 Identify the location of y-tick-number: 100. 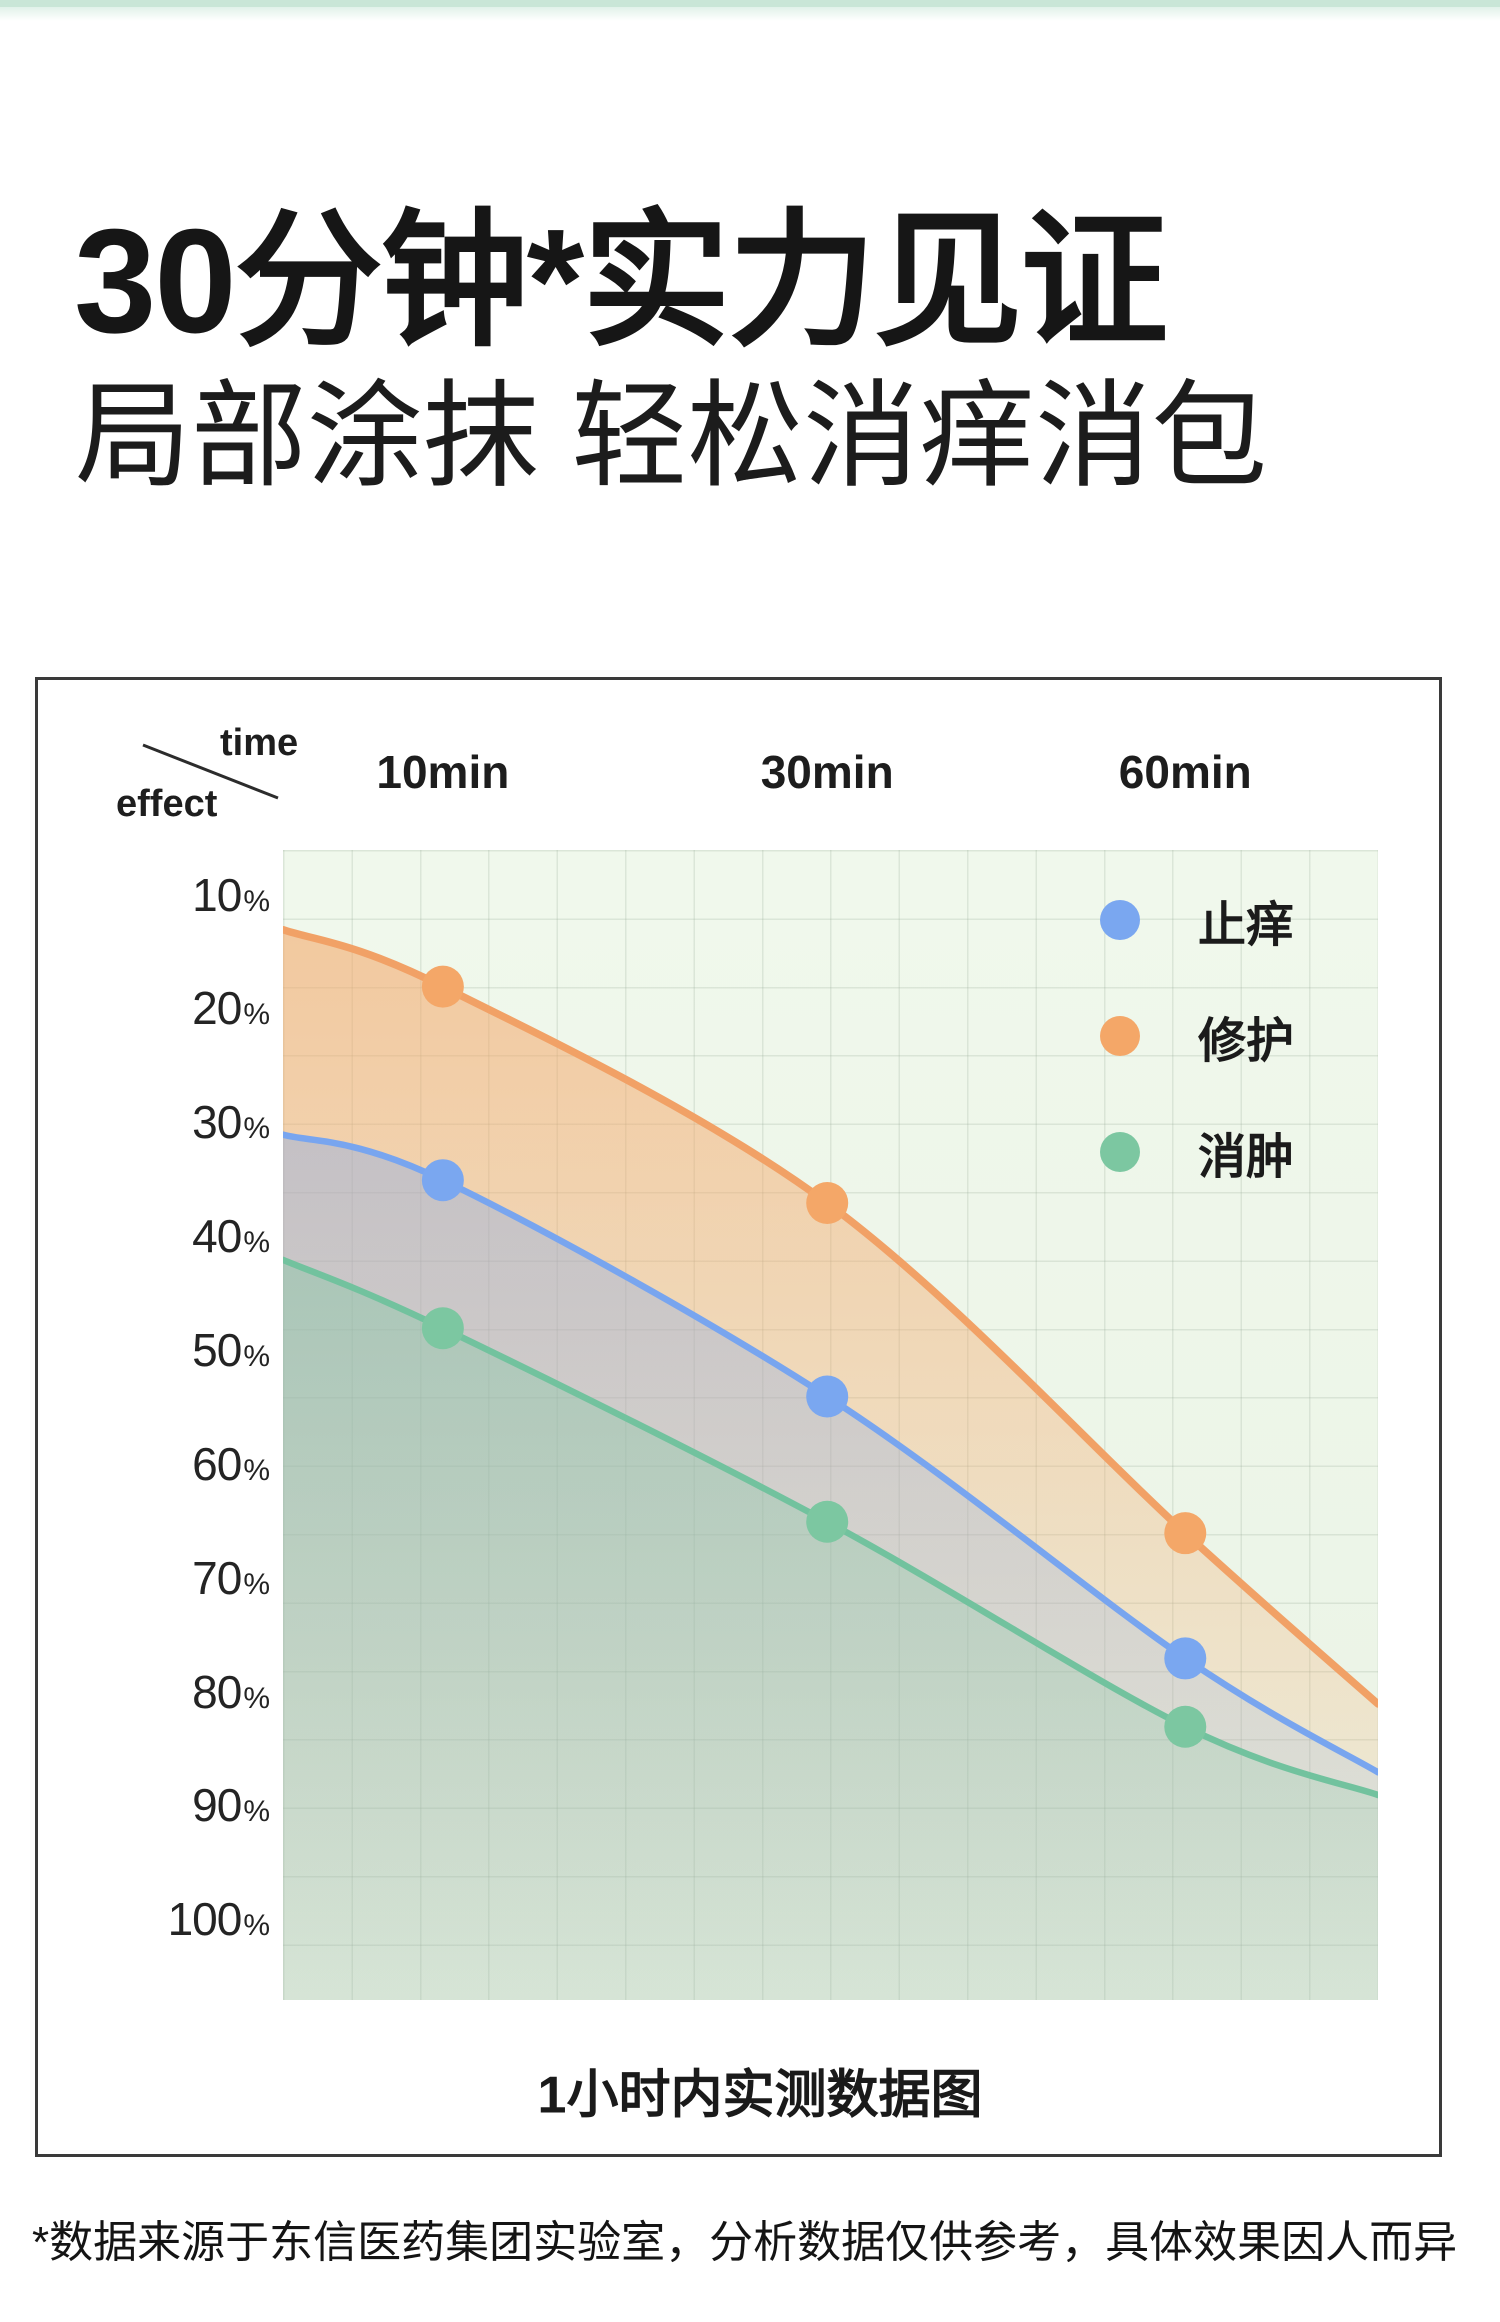
(205, 1919).